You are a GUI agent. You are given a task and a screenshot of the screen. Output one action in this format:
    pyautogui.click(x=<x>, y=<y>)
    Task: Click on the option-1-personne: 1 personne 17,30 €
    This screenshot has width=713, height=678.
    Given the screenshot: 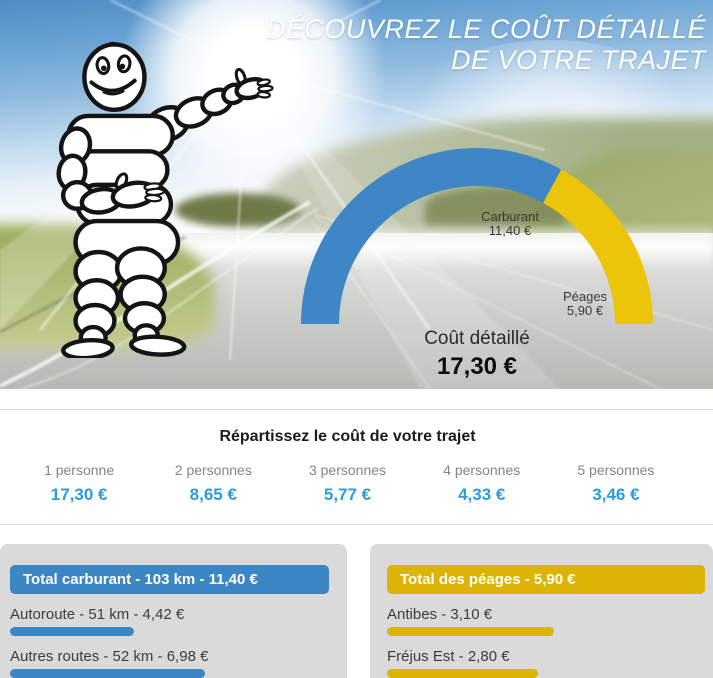 What is the action you would take?
    pyautogui.click(x=79, y=483)
    